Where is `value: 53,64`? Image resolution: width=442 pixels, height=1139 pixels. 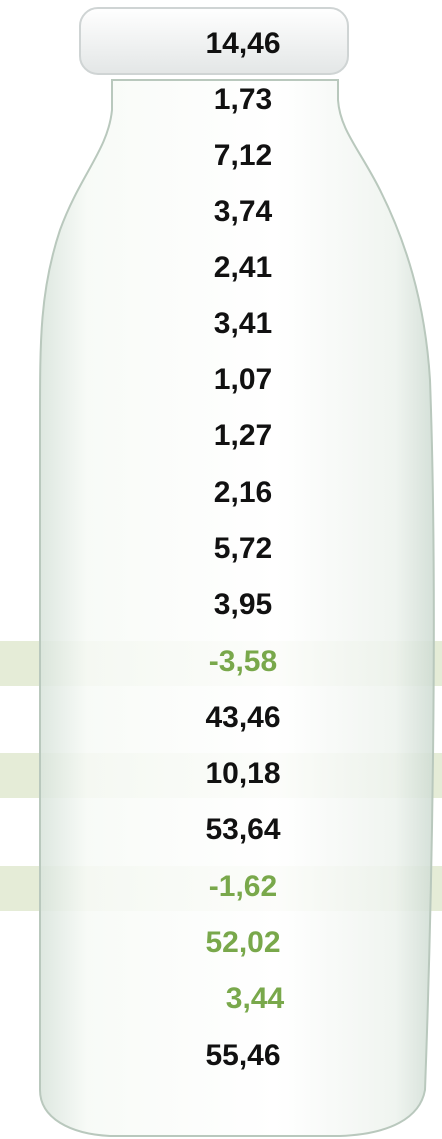 value: 53,64 is located at coordinates (242, 829).